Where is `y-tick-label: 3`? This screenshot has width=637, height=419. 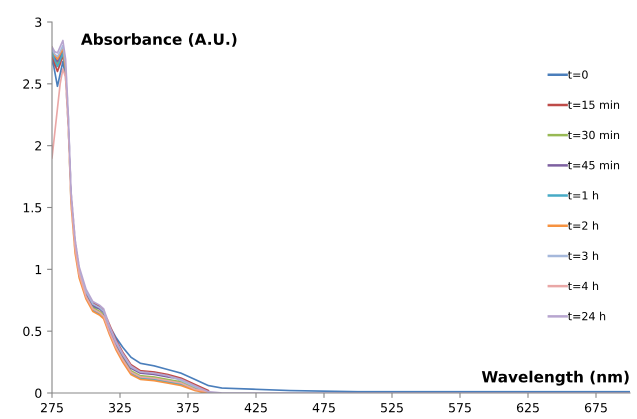 y-tick-label: 3 is located at coordinates (38, 22).